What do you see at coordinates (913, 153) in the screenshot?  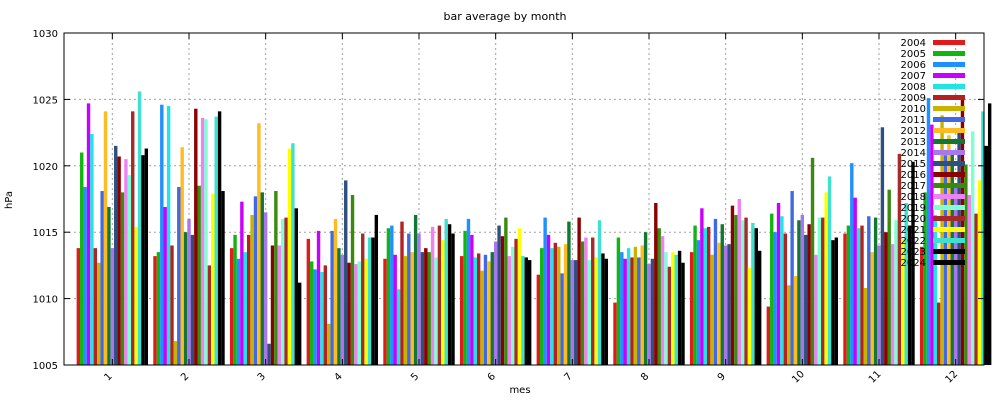 I see `legend-label: 2014` at bounding box center [913, 153].